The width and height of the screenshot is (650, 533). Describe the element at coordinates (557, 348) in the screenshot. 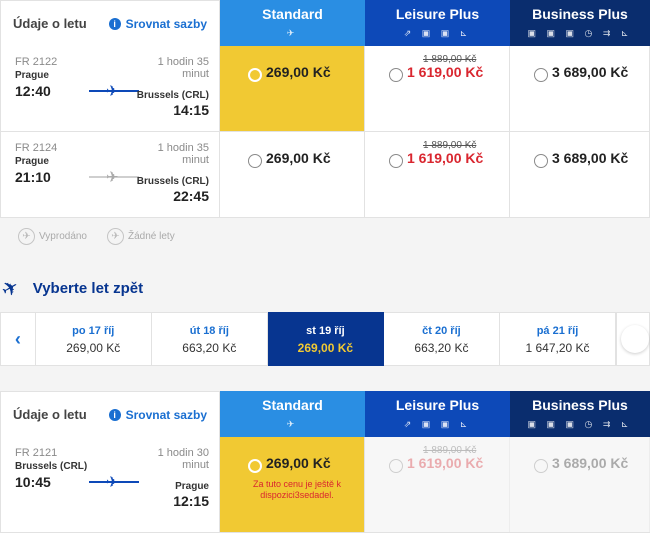

I see `date-price: 1 647,20 Kč` at that location.